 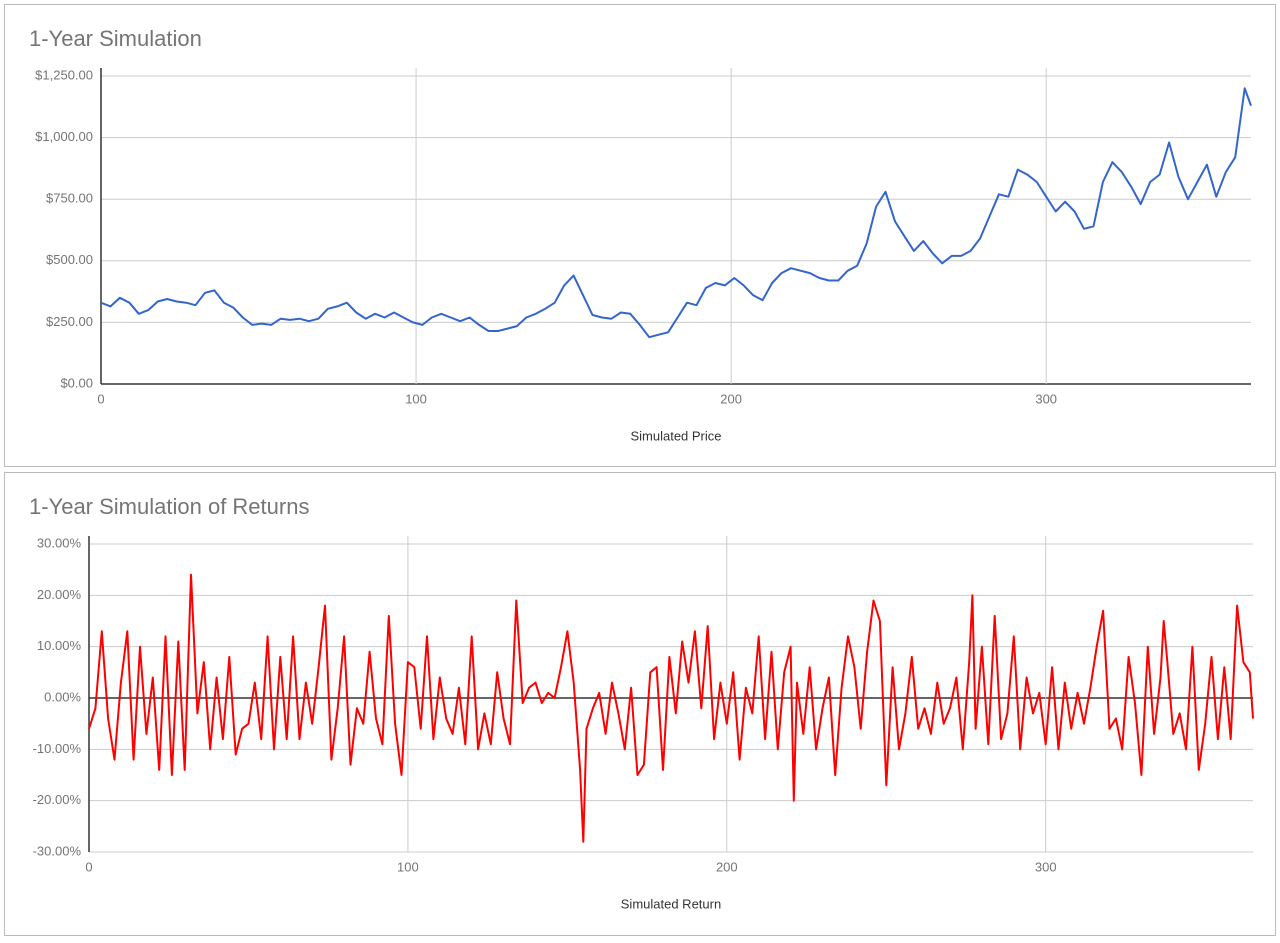 I want to click on y-tick-label: $750.00, so click(x=69, y=198).